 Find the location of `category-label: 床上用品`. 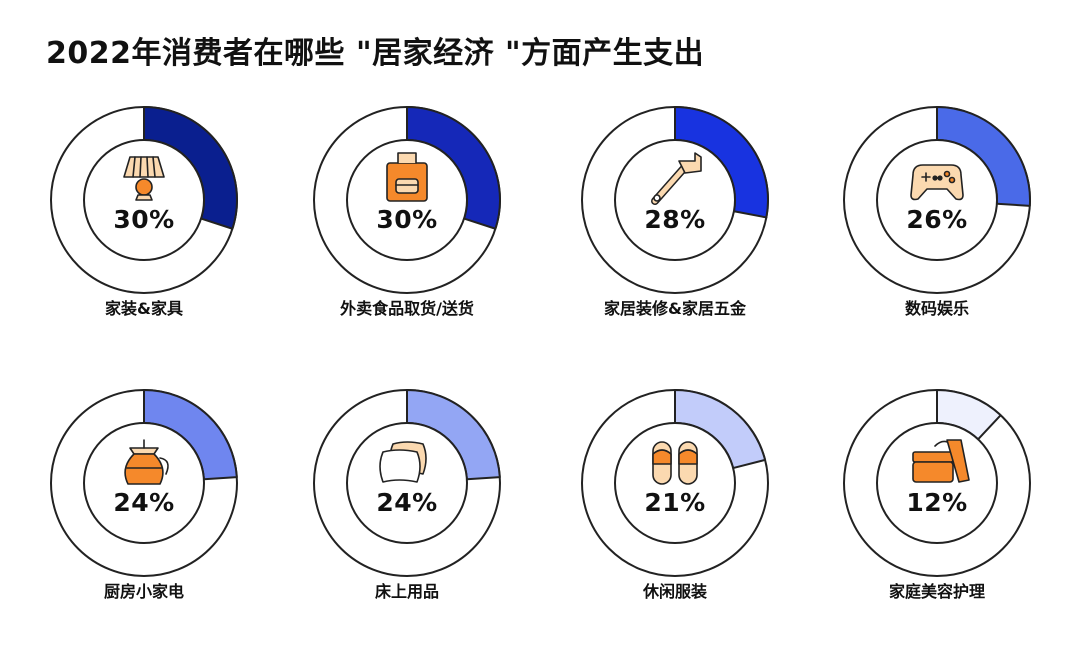

category-label: 床上用品 is located at coordinates (406, 591).